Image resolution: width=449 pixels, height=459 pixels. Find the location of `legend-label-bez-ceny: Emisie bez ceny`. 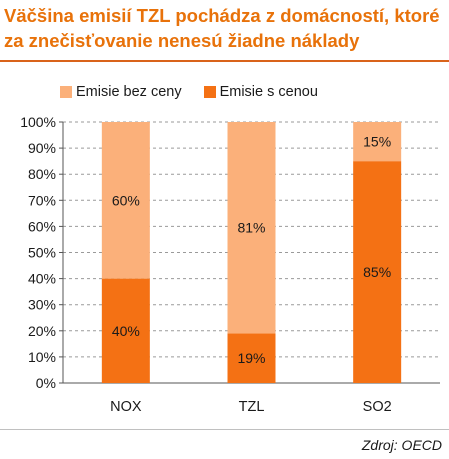

legend-label-bez-ceny: Emisie bez ceny is located at coordinates (129, 92).